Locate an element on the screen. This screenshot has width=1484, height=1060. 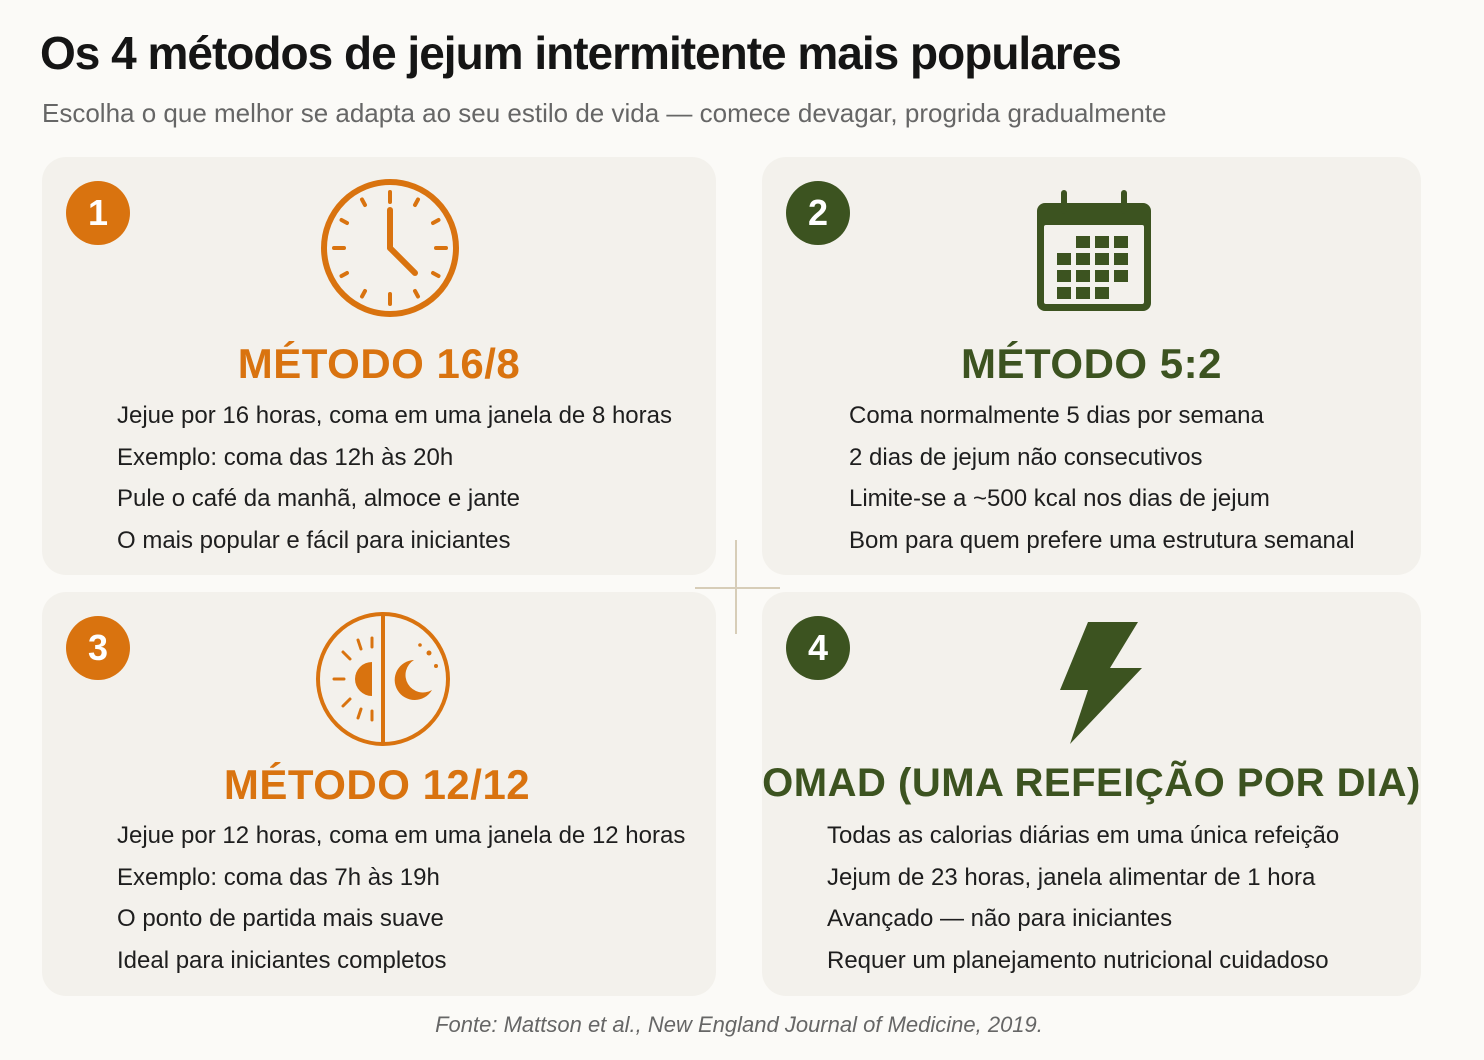
description-line: Limite-se a ~500 kcal nos dias de jejum is located at coordinates (1059, 498).